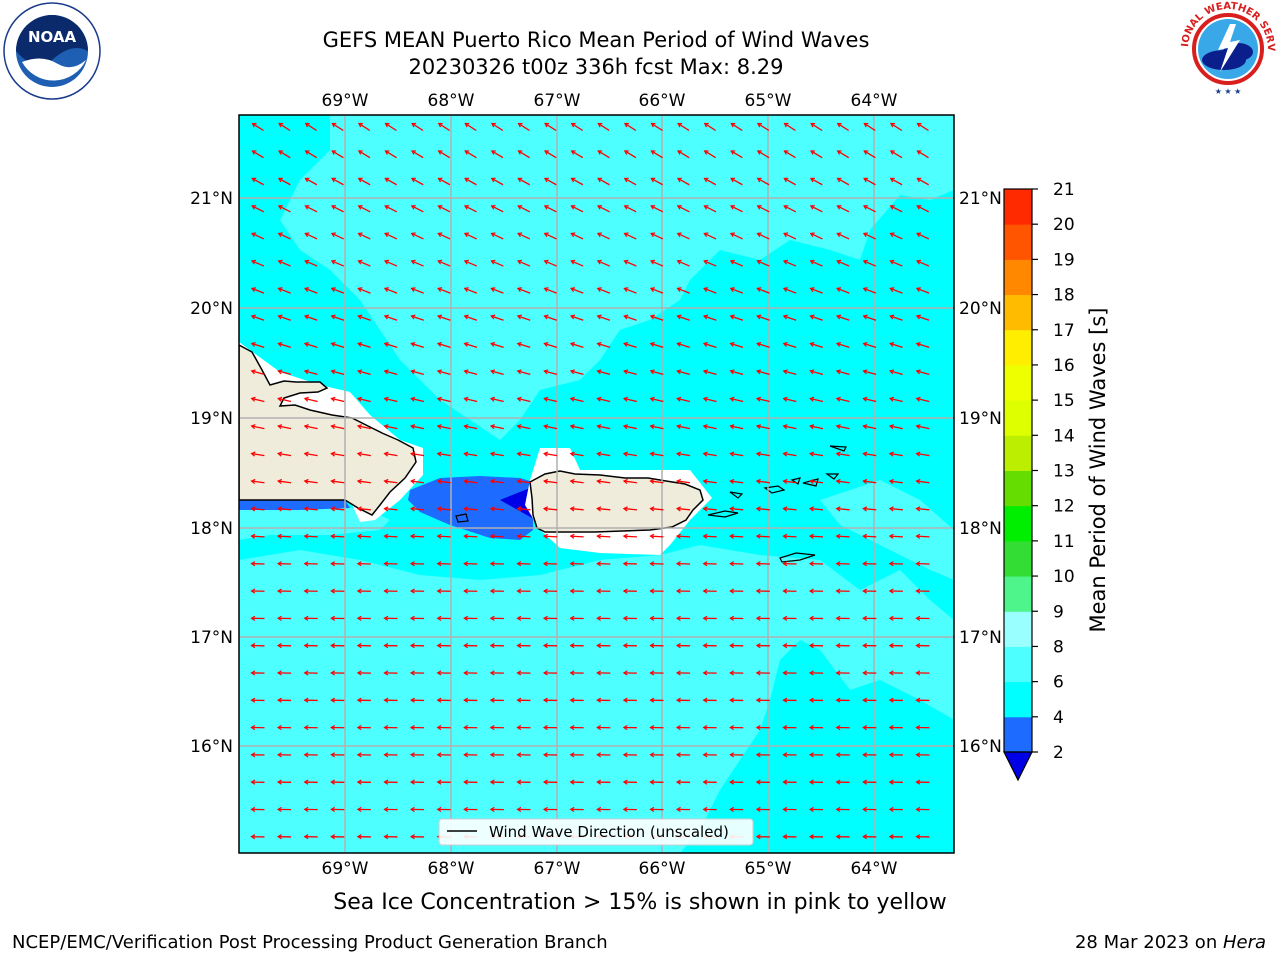  I want to click on shade-6-8-region, so click(690, 670).